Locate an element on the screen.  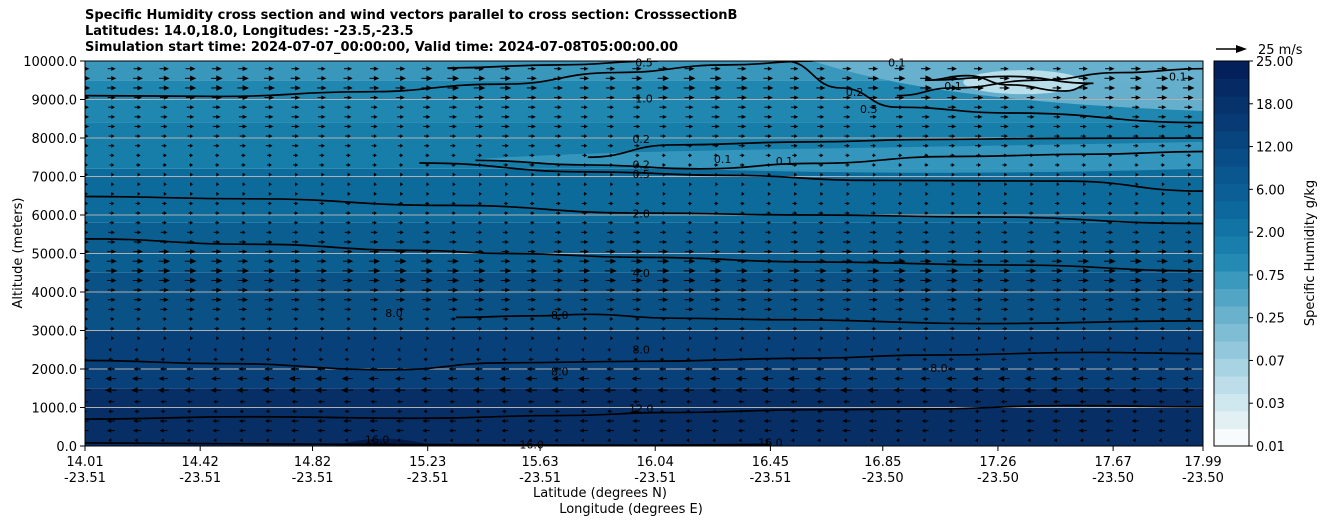
y-tick-label: 5000.0 is located at coordinates (55, 255).